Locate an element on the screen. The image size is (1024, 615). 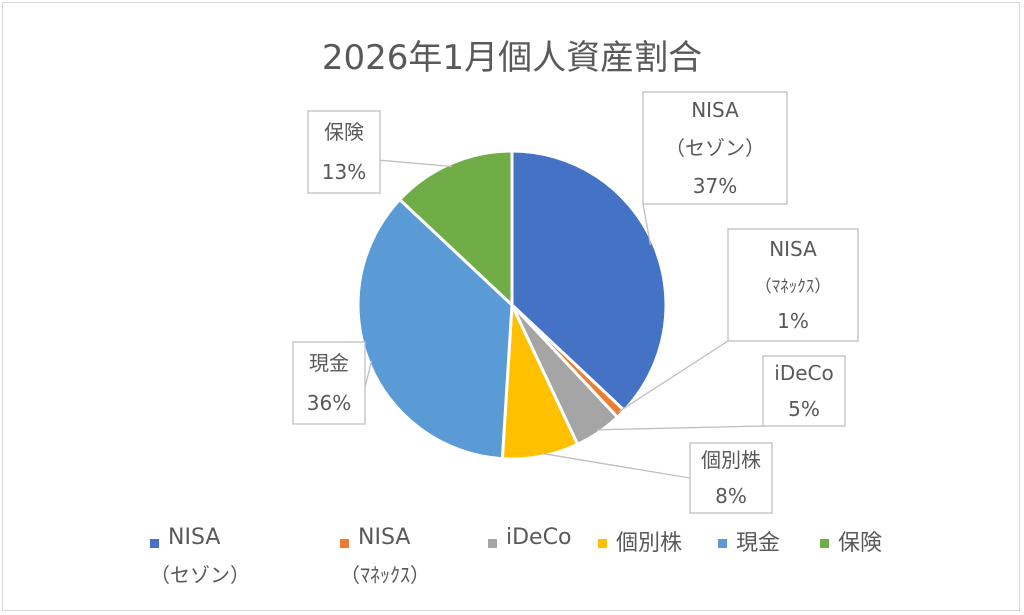
data-label-category: 保険 is located at coordinates (344, 132).